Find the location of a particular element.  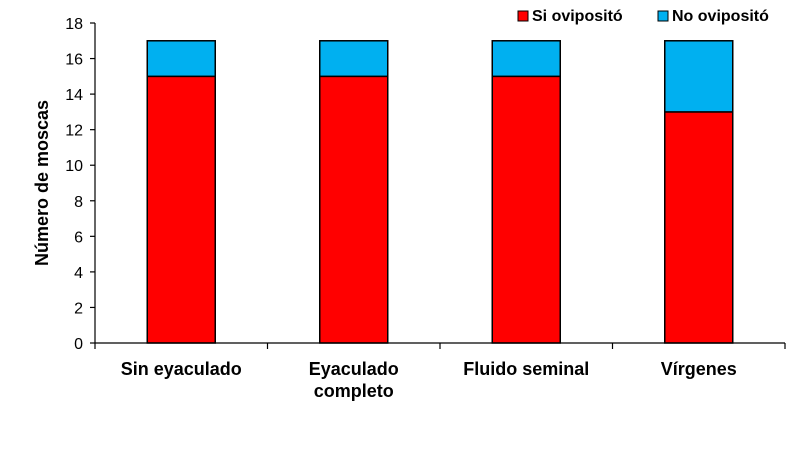

y-tick-label: 12 is located at coordinates (74, 131).